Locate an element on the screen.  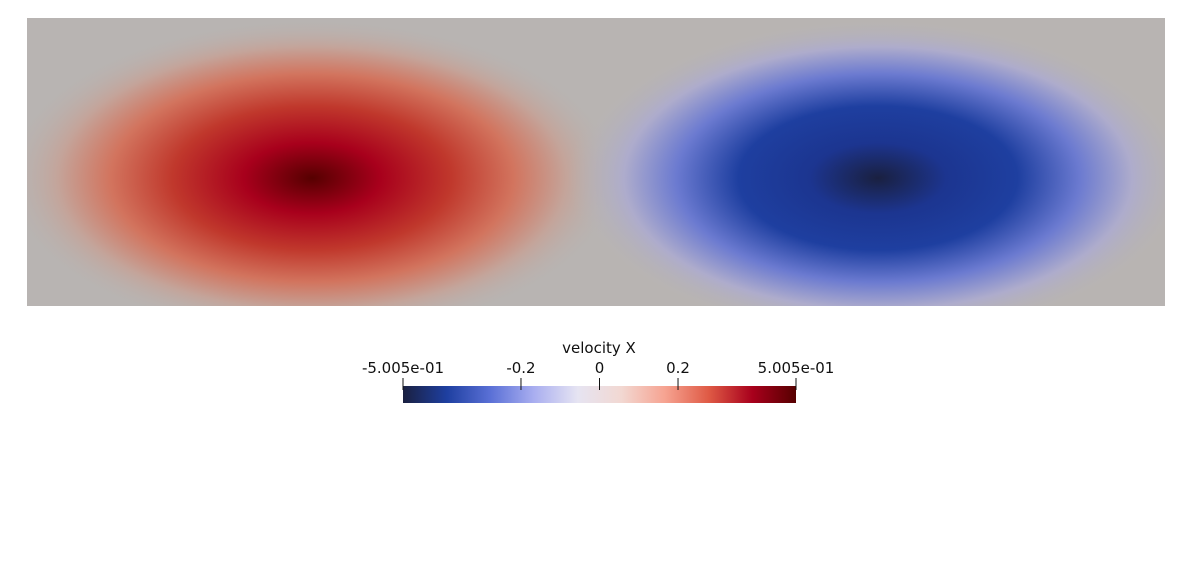
colorbar: velocity X -5.005e-01 -0.2 0 0.2 5.005e-01 is located at coordinates (598, 371).